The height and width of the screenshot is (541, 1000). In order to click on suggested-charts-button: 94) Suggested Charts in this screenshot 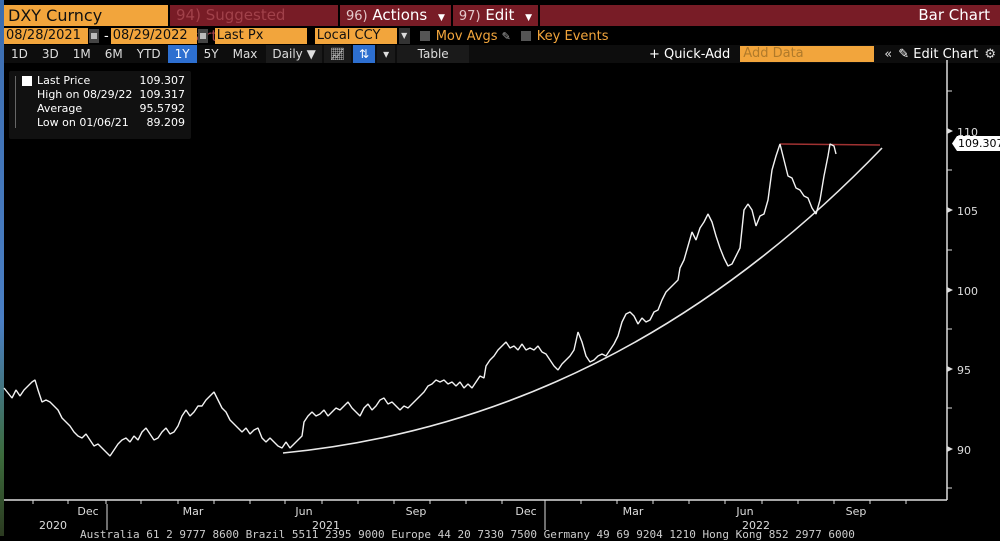, I will do `click(254, 24)`.